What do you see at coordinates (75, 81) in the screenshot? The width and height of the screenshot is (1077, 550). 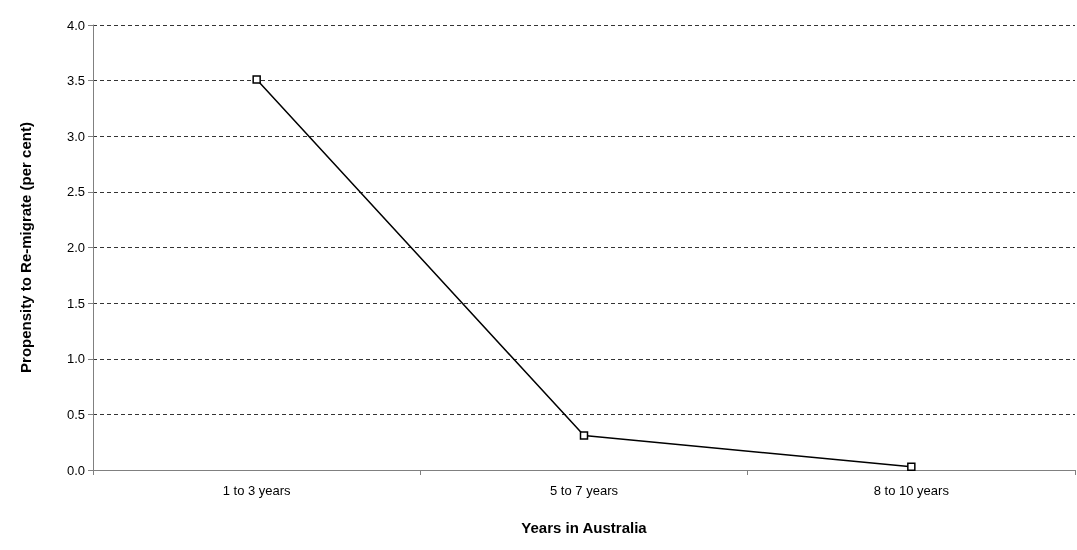 I see `y-tick-label: 3.5` at bounding box center [75, 81].